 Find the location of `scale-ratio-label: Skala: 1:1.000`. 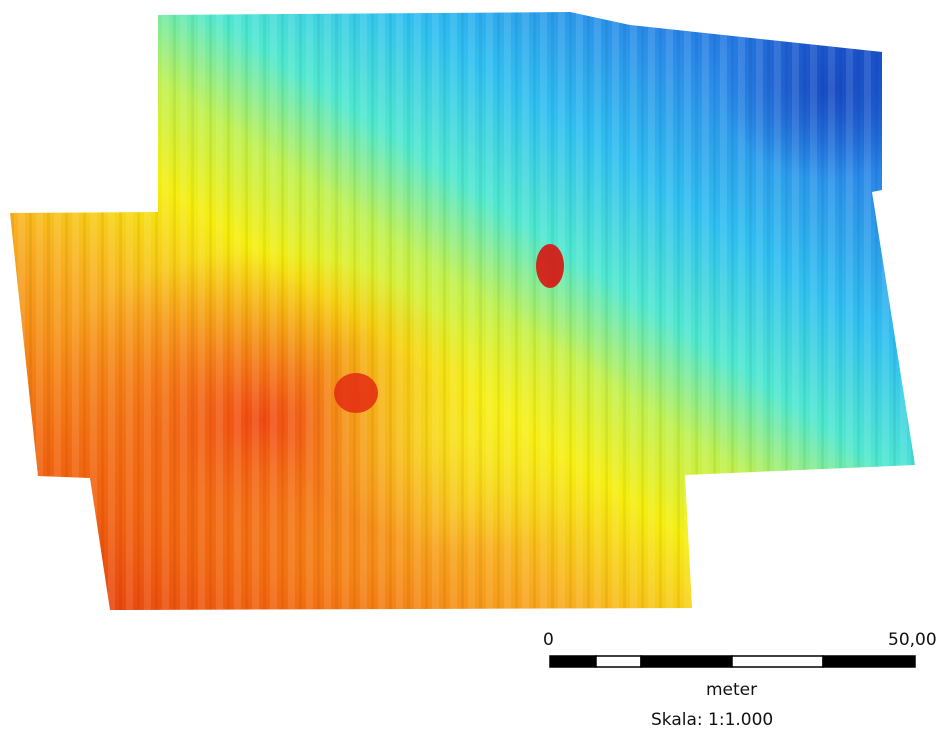

scale-ratio-label: Skala: 1:1.000 is located at coordinates (712, 720).